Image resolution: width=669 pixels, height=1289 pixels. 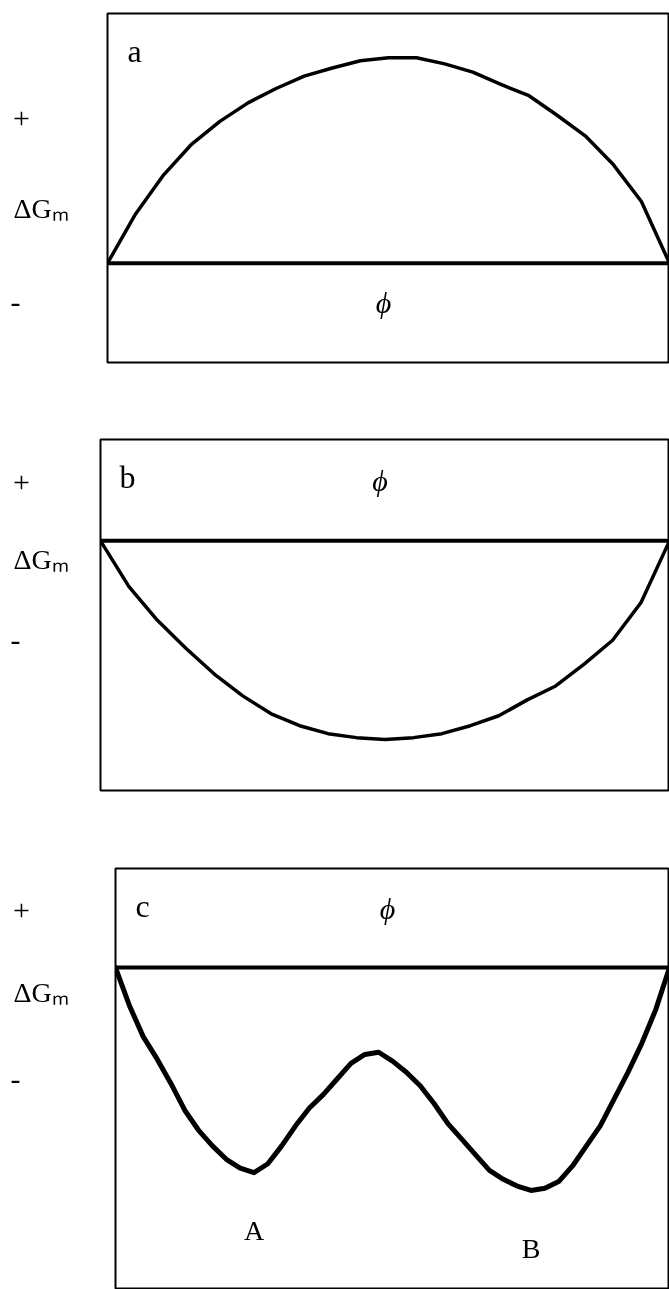 What do you see at coordinates (142, 905) in the screenshot?
I see `chart-title: c` at bounding box center [142, 905].